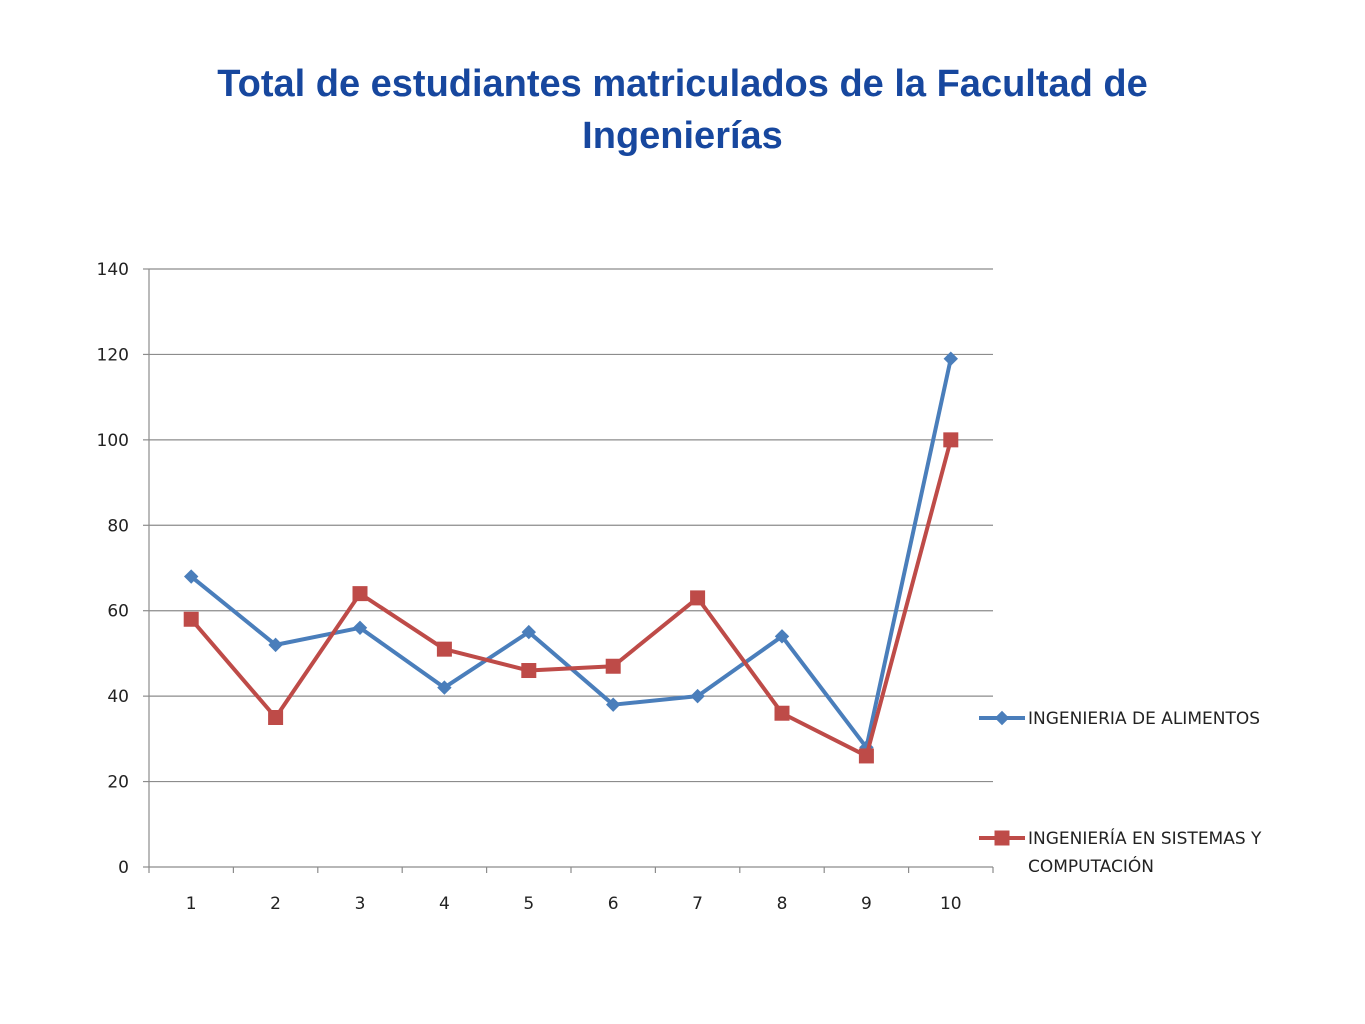  Describe the element at coordinates (118, 612) in the screenshot. I see `y-tick-label: 60` at that location.